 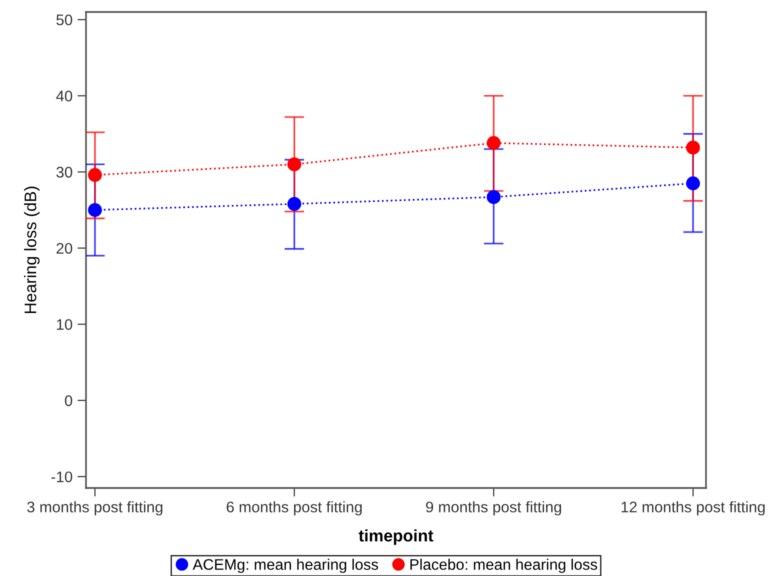 I want to click on y-tick-label: 20, so click(x=64, y=248).